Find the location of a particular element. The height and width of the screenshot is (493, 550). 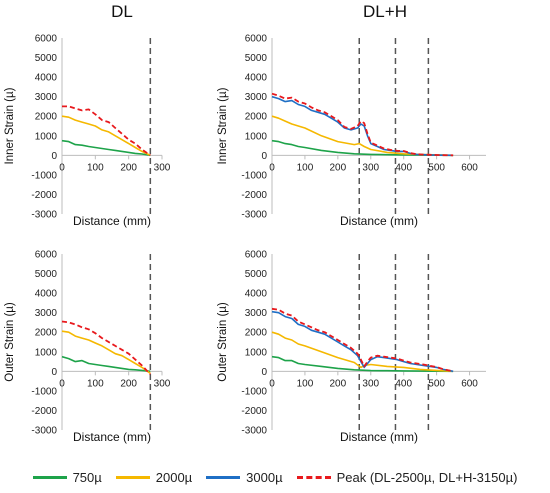

dl-outer-series-2000 is located at coordinates (106, 352).